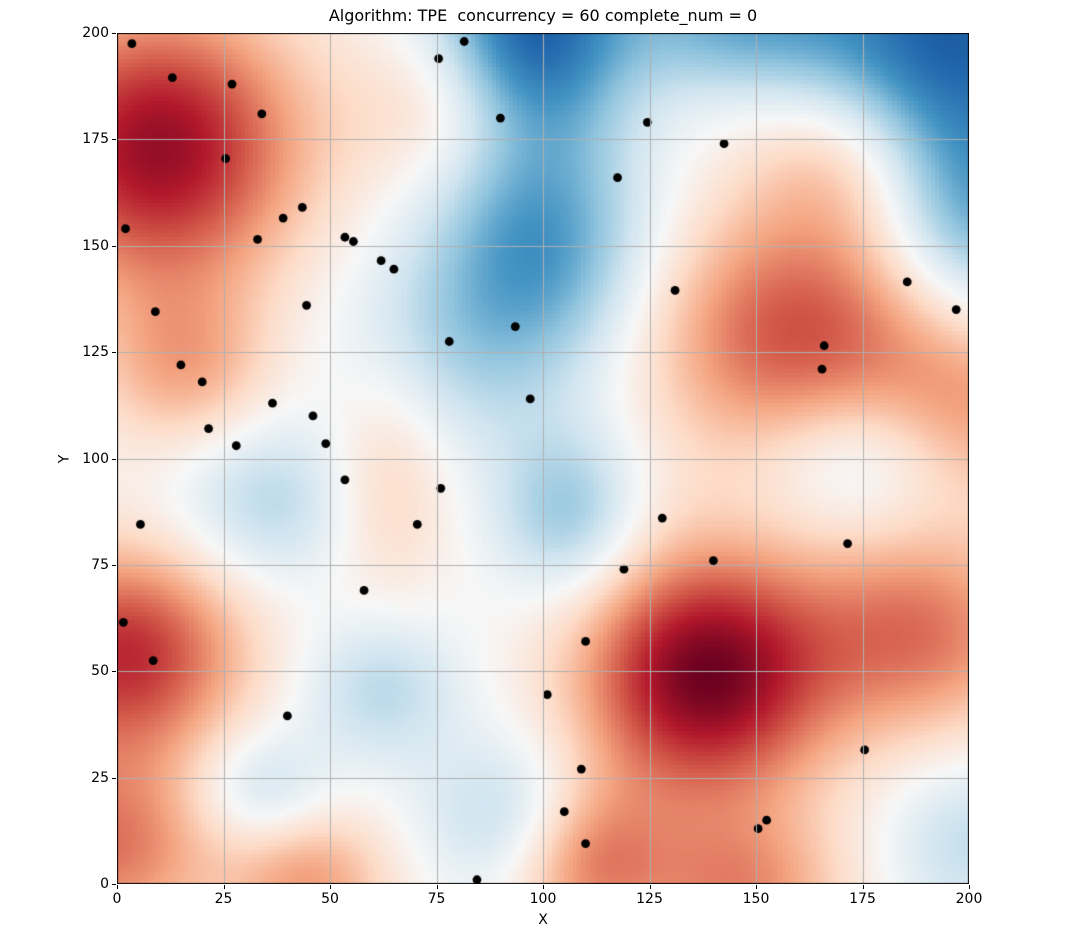  Describe the element at coordinates (330, 899) in the screenshot. I see `x-tick-label: 50` at that location.